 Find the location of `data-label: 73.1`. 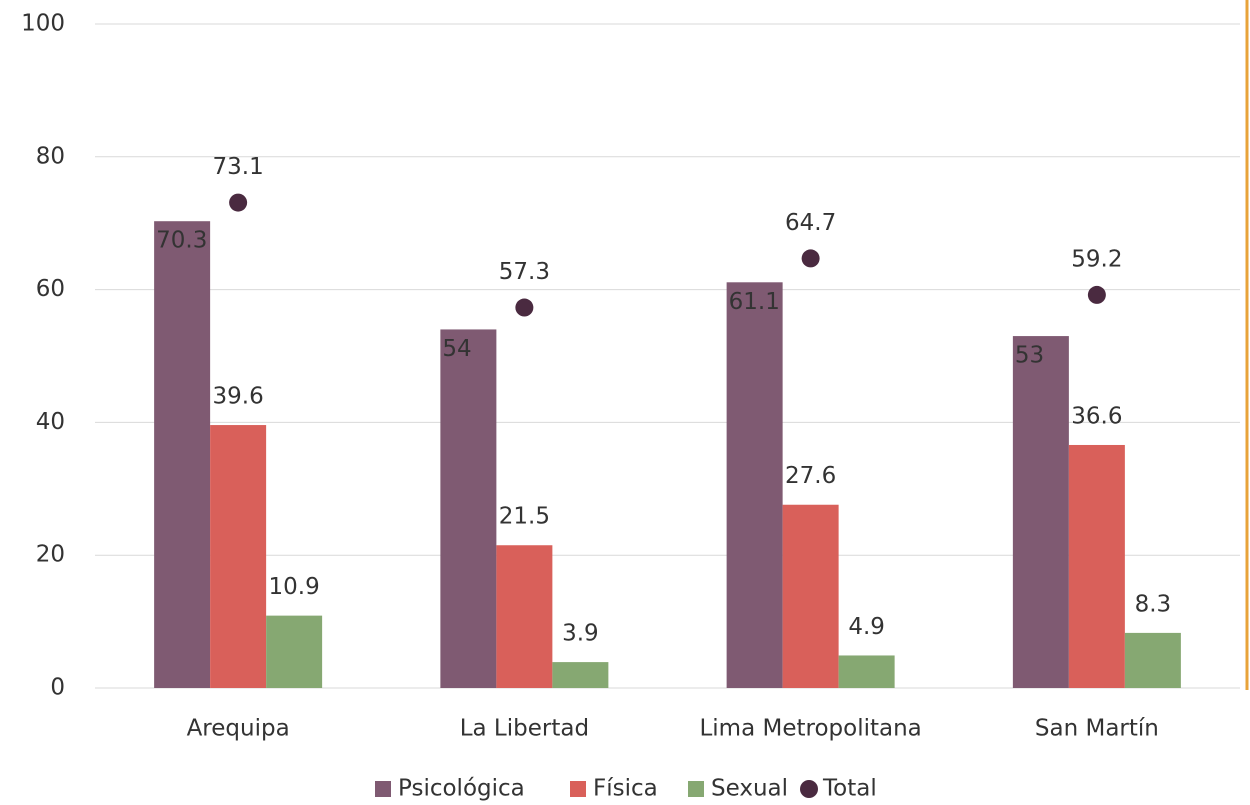

data-label: 73.1 is located at coordinates (238, 167).